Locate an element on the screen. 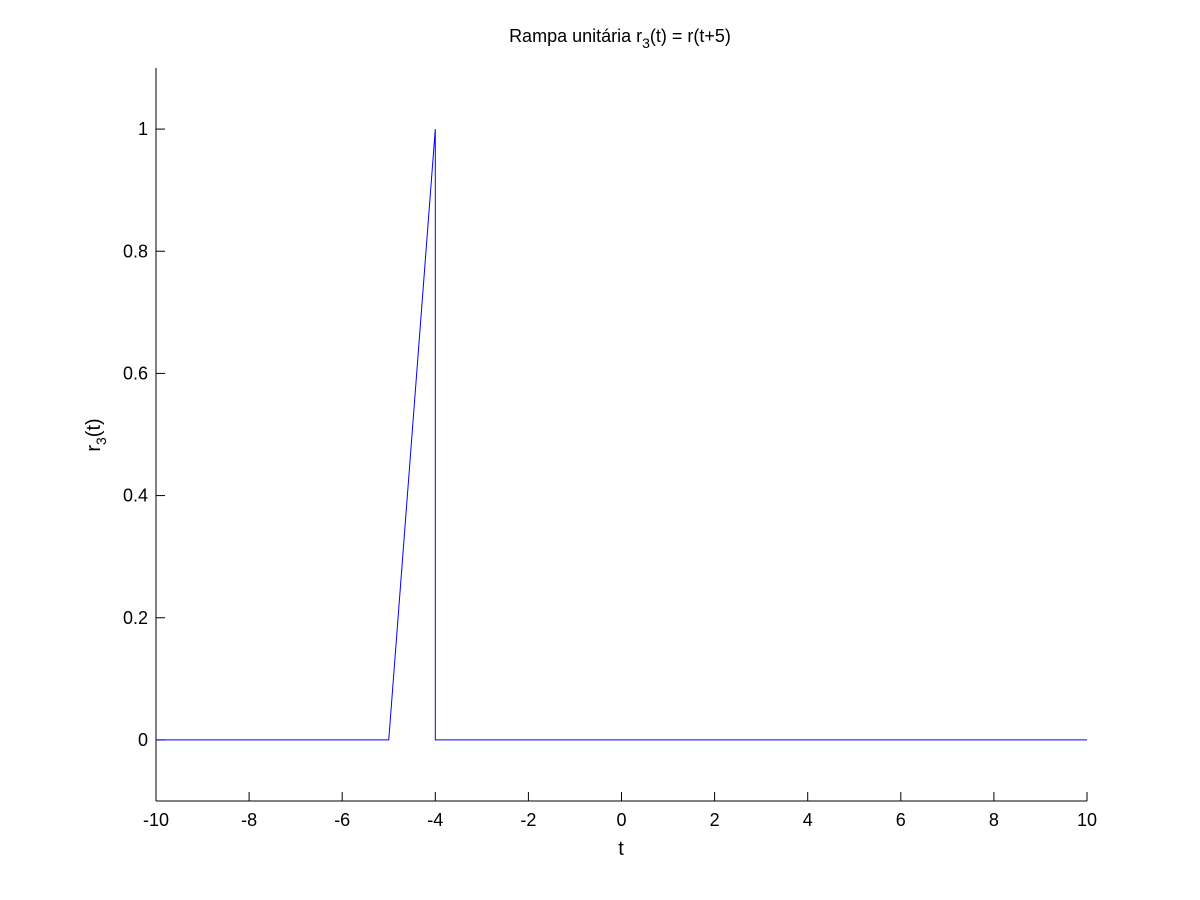 The image size is (1200, 900). x-tick-label: 8 is located at coordinates (994, 820).